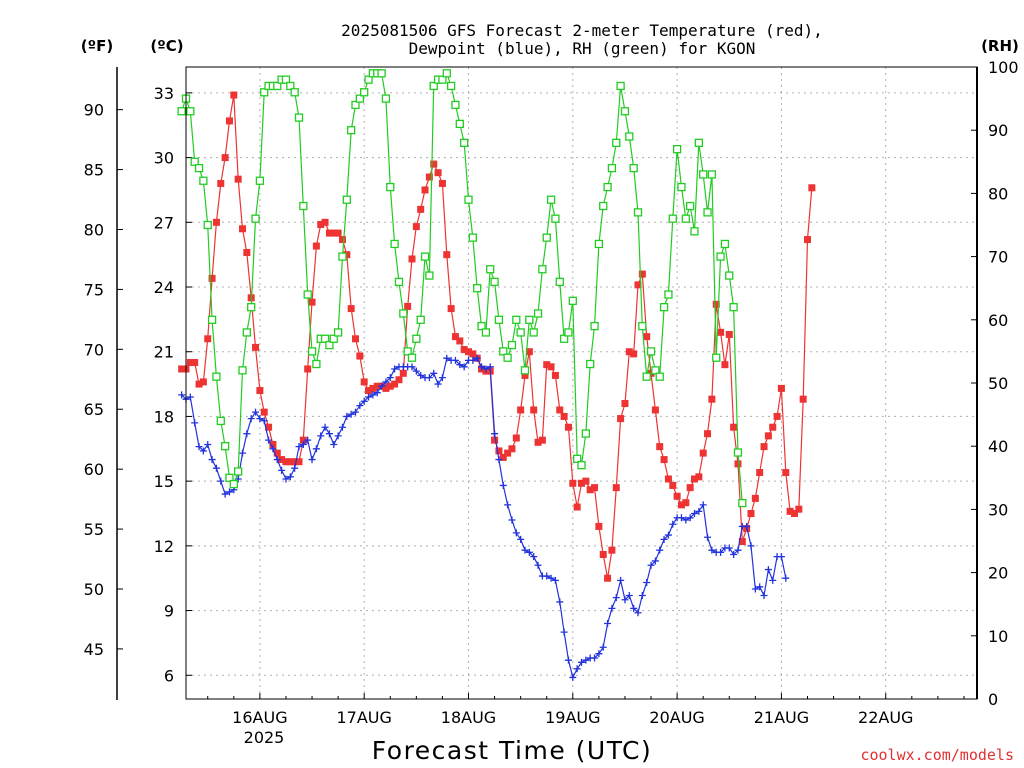 This screenshot has height=768, width=1024. What do you see at coordinates (164, 481) in the screenshot?
I see `celsius-tick-label: 15` at bounding box center [164, 481].